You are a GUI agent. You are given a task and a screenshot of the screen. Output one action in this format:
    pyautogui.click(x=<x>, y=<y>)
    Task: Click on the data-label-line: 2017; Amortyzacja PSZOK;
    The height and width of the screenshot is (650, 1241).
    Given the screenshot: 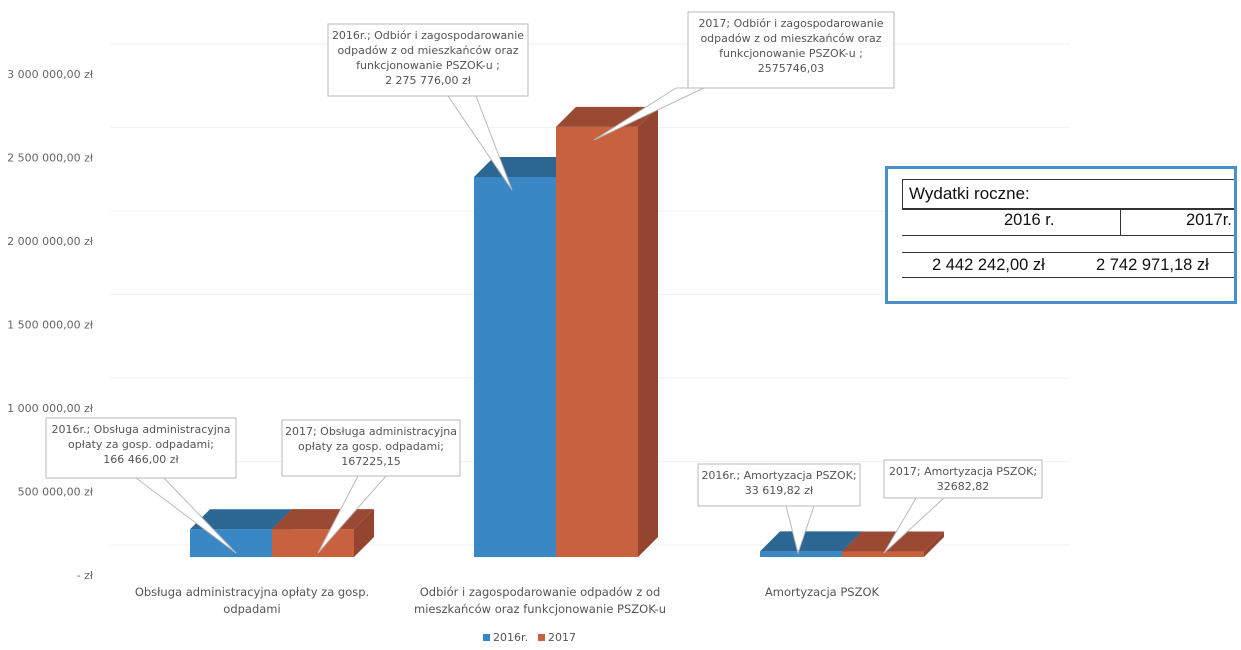 What is the action you would take?
    pyautogui.click(x=963, y=471)
    